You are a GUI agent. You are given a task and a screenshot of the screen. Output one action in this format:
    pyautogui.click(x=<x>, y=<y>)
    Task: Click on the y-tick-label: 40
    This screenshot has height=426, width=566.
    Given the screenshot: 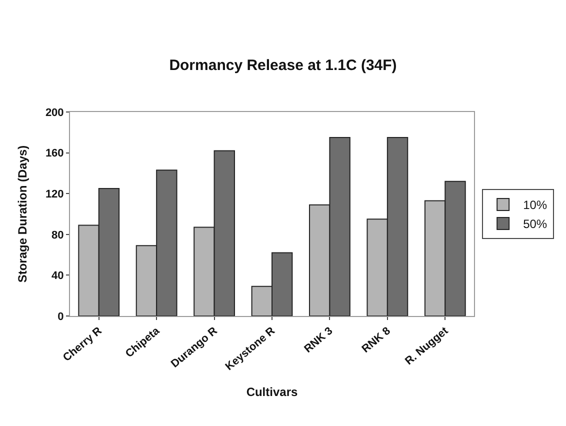 What is the action you would take?
    pyautogui.click(x=58, y=276)
    